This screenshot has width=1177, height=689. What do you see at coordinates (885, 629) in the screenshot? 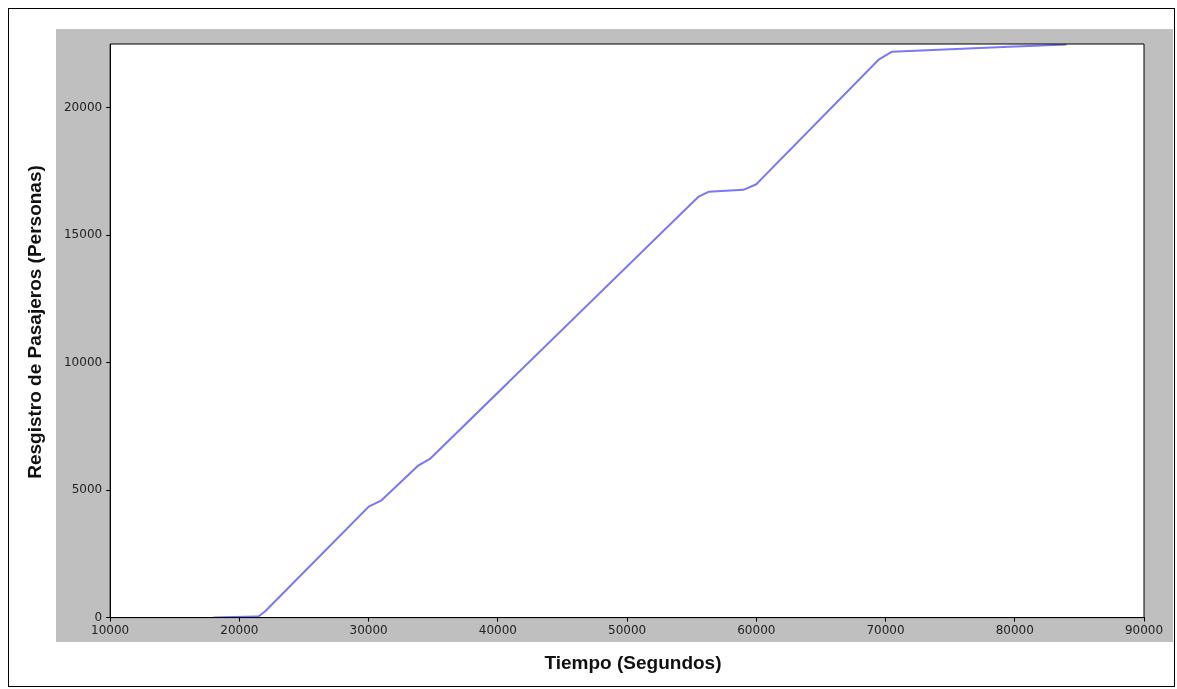
I see `x-tick-label: 70000` at bounding box center [885, 629].